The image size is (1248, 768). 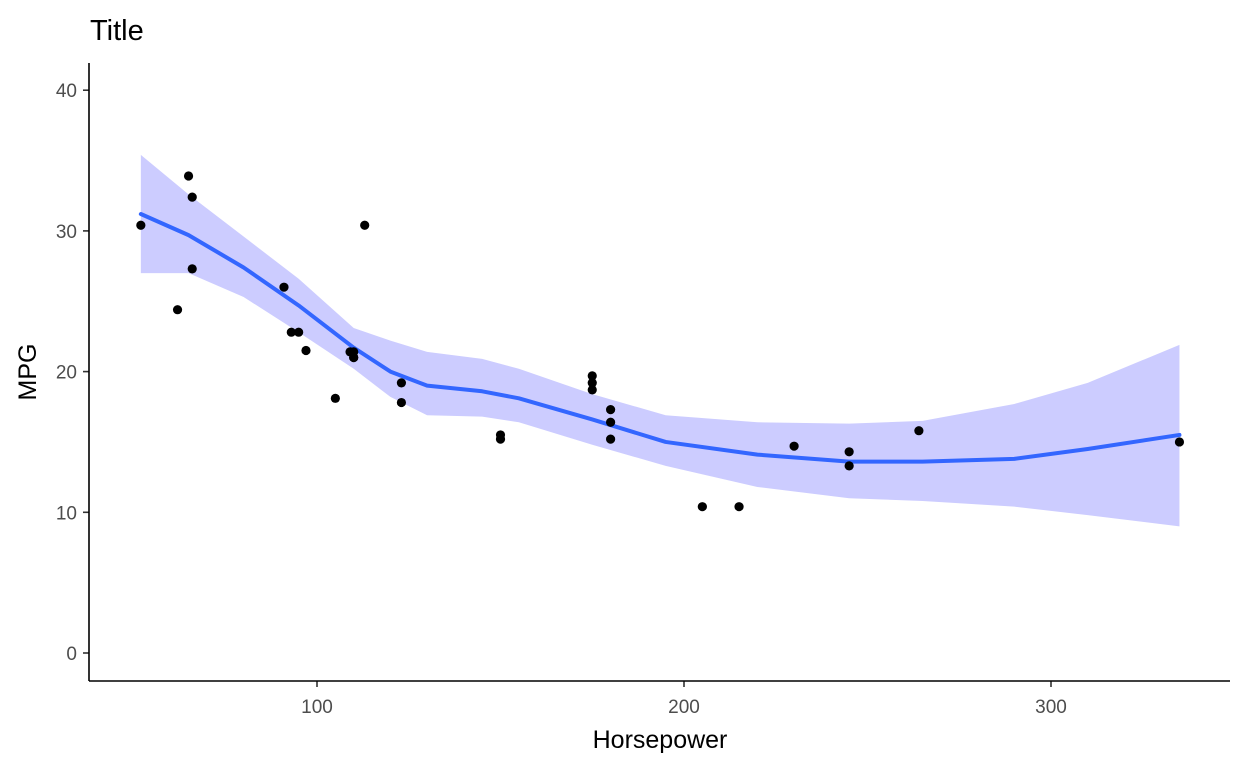 What do you see at coordinates (117, 31) in the screenshot?
I see `chart-title: Title` at bounding box center [117, 31].